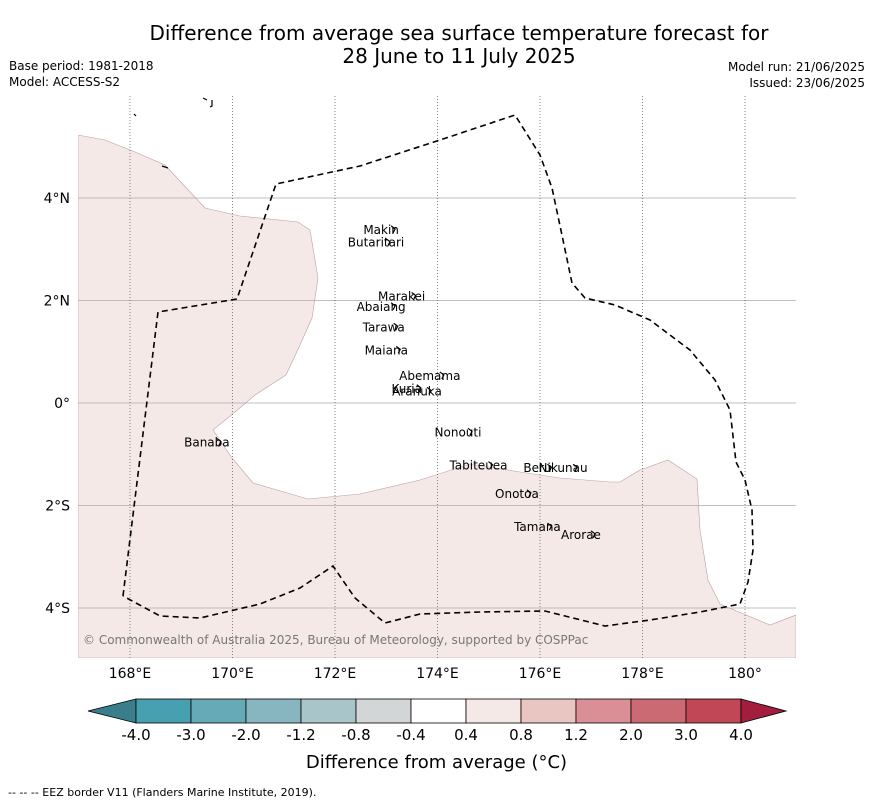 Image resolution: width=873 pixels, height=804 pixels. I want to click on island-abaiang: Abaiang, so click(381, 307).